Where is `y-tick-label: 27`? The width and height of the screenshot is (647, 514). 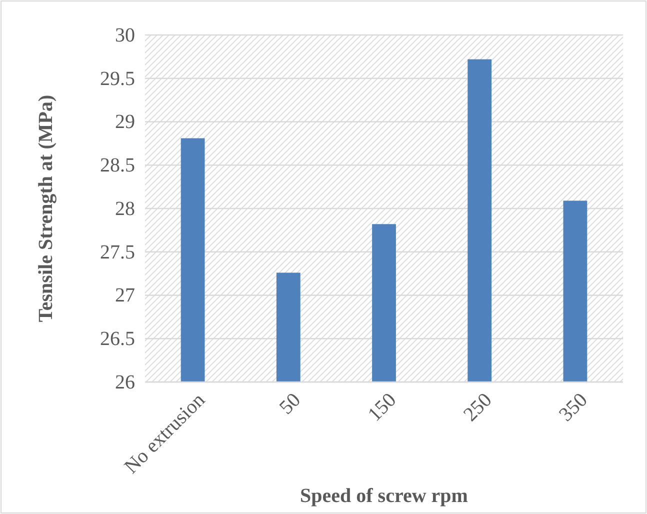
y-tick-label: 27 is located at coordinates (125, 295).